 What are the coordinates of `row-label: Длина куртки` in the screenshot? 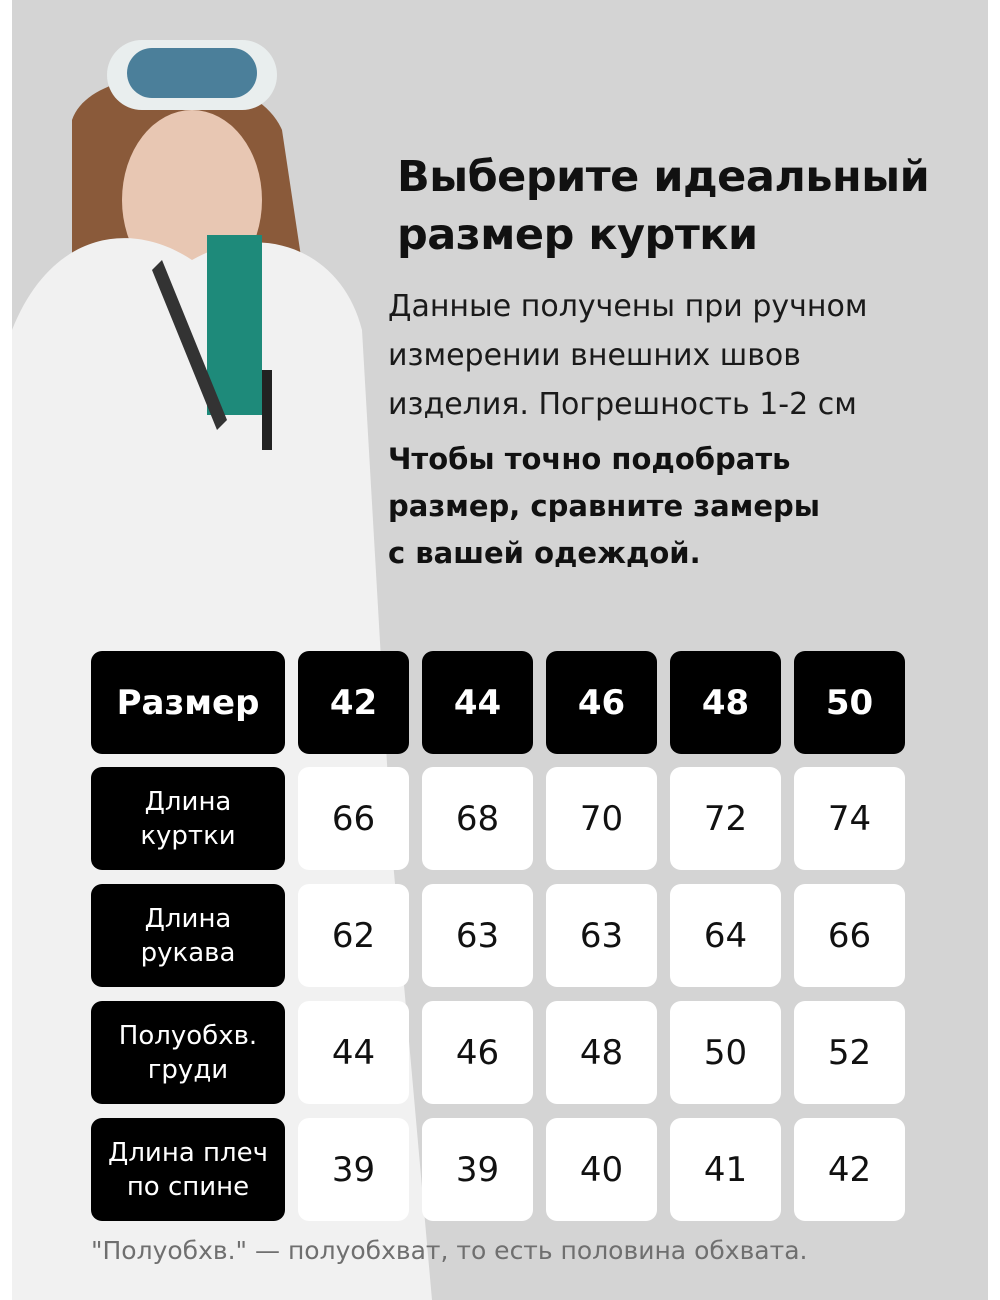 It's located at (187, 819).